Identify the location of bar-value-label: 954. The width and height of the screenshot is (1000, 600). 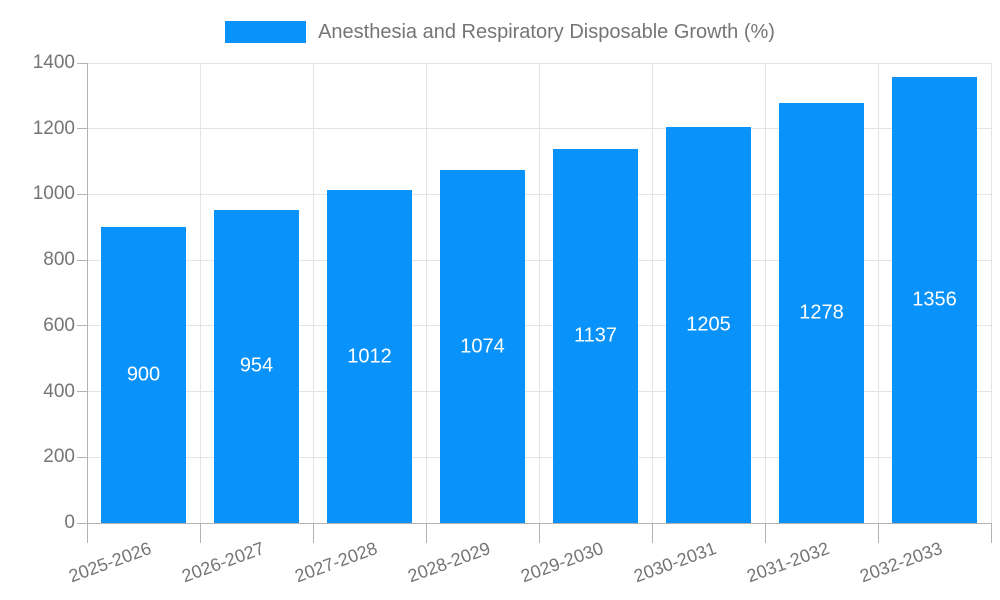
(256, 365).